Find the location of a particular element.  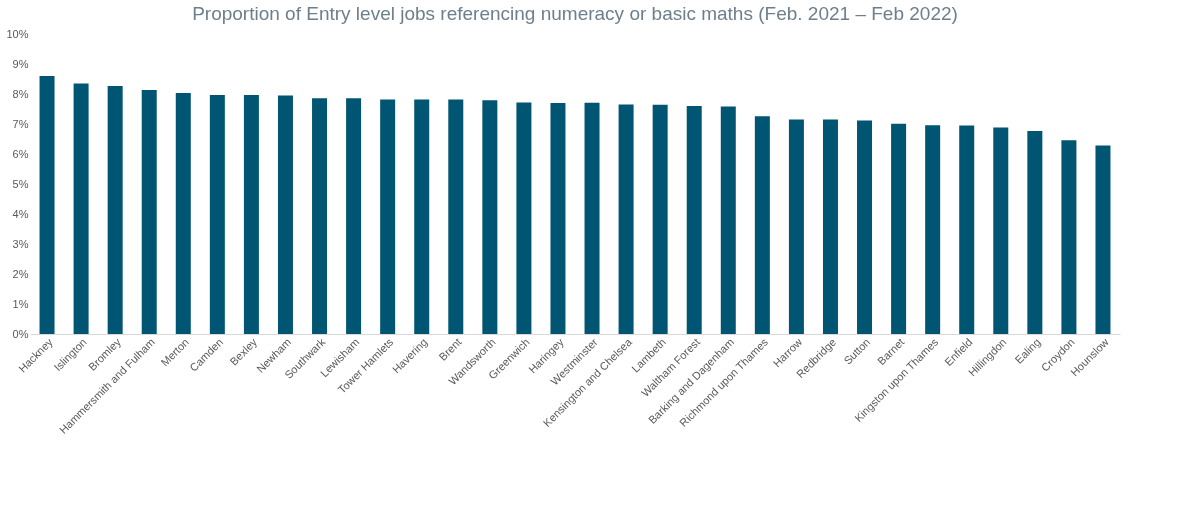

y-tick-label: 8% is located at coordinates (20, 93).